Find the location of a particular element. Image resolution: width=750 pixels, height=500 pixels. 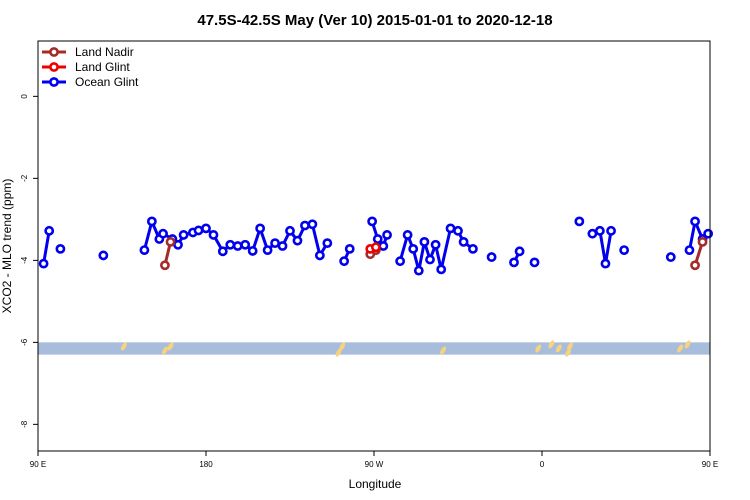

y-tick-label: -2 is located at coordinates (24, 178).